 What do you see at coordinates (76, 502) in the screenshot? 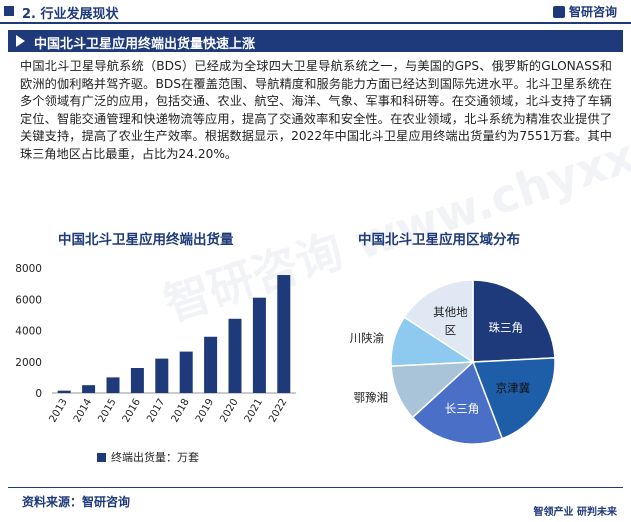
I see `source-note: 资料来源：智研咨询` at bounding box center [76, 502].